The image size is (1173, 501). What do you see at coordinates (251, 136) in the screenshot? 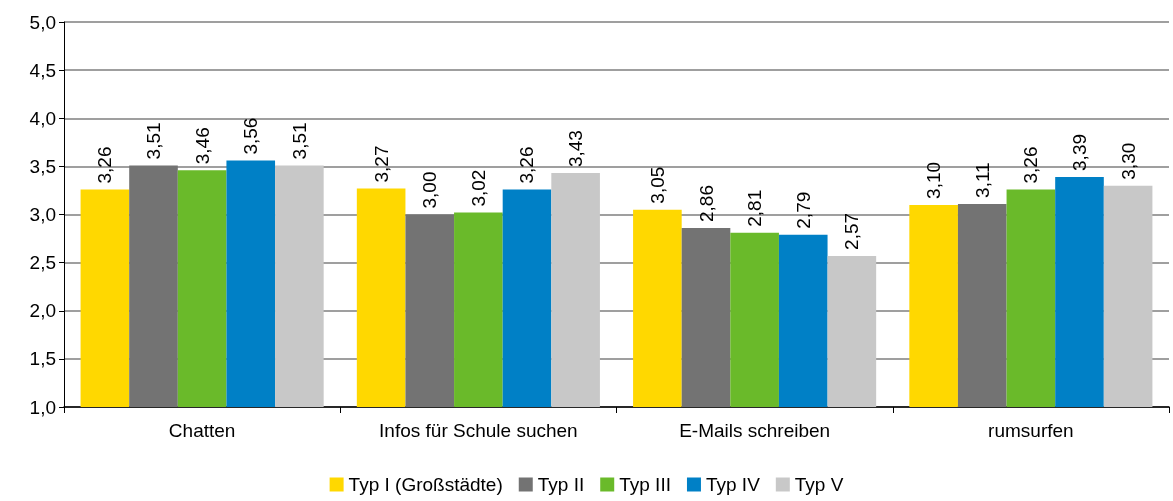
I see `data-label: 3,56` at bounding box center [251, 136].